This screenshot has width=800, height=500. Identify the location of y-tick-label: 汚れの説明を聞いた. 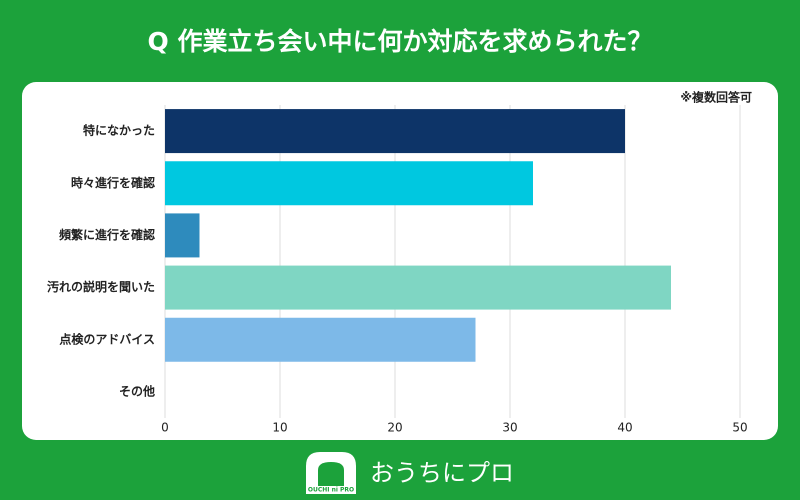
(101, 286).